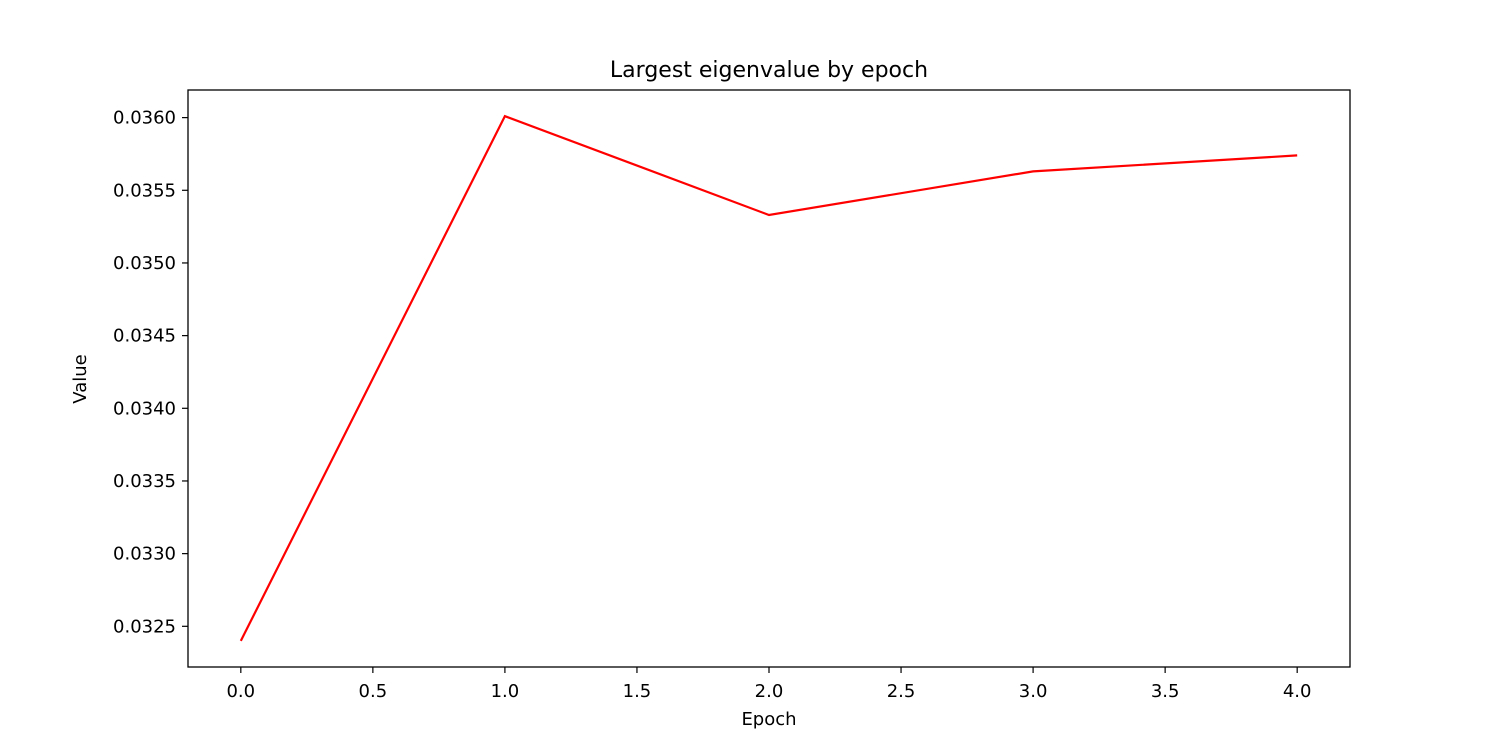 This screenshot has height=750, width=1500. What do you see at coordinates (240, 691) in the screenshot?
I see `x-tick-label: 0.0` at bounding box center [240, 691].